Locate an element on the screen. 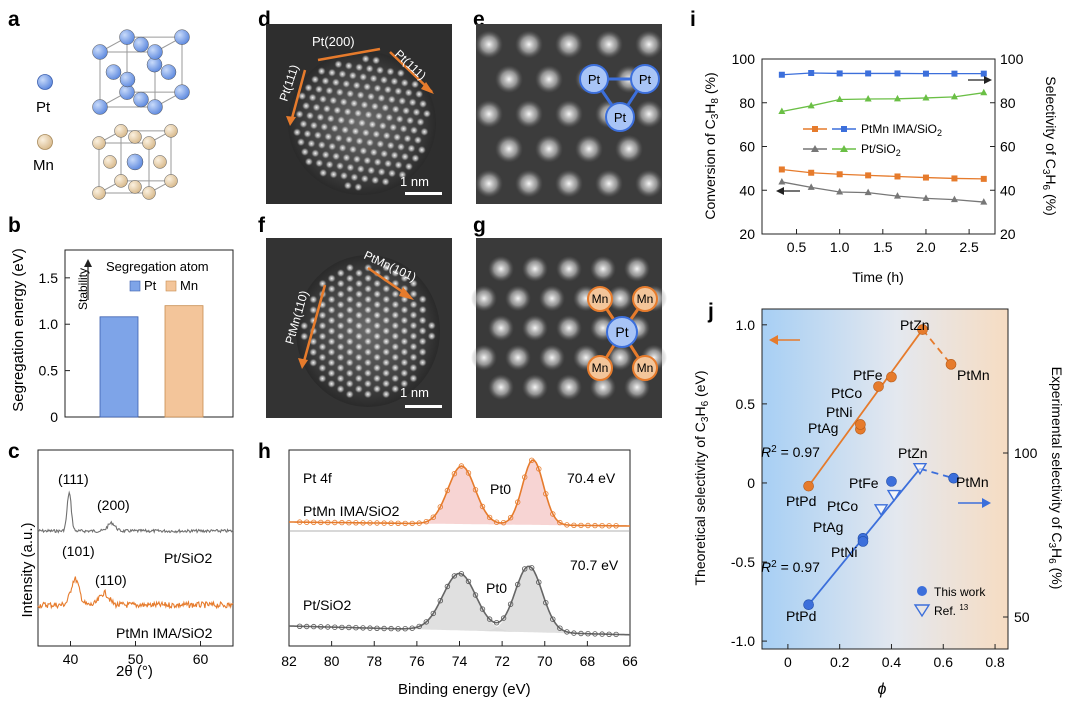 This screenshot has width=1080, height=711. panel-e: e Pt Pt Pt is located at coordinates (568, 106).